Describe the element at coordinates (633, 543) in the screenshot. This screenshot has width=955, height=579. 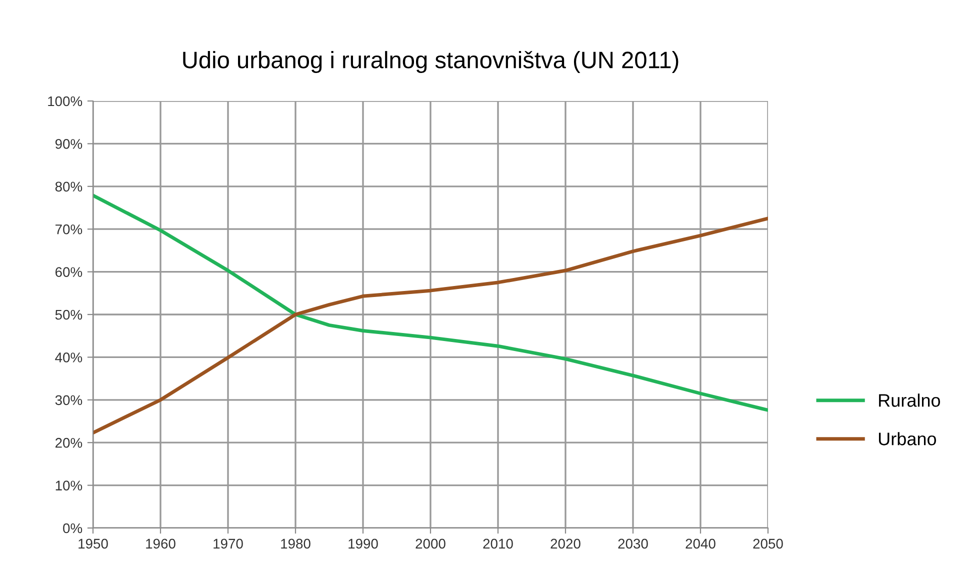
I see `x-tick-label: 2030` at that location.